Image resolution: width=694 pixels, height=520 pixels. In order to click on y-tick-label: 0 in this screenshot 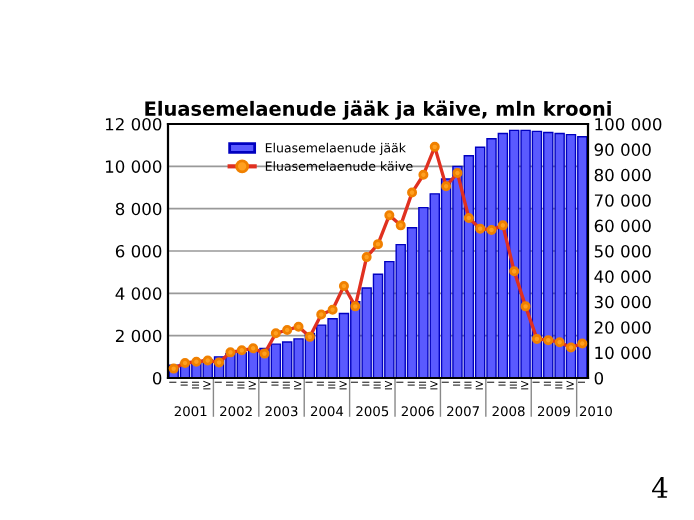, I will do `click(157, 378)`.